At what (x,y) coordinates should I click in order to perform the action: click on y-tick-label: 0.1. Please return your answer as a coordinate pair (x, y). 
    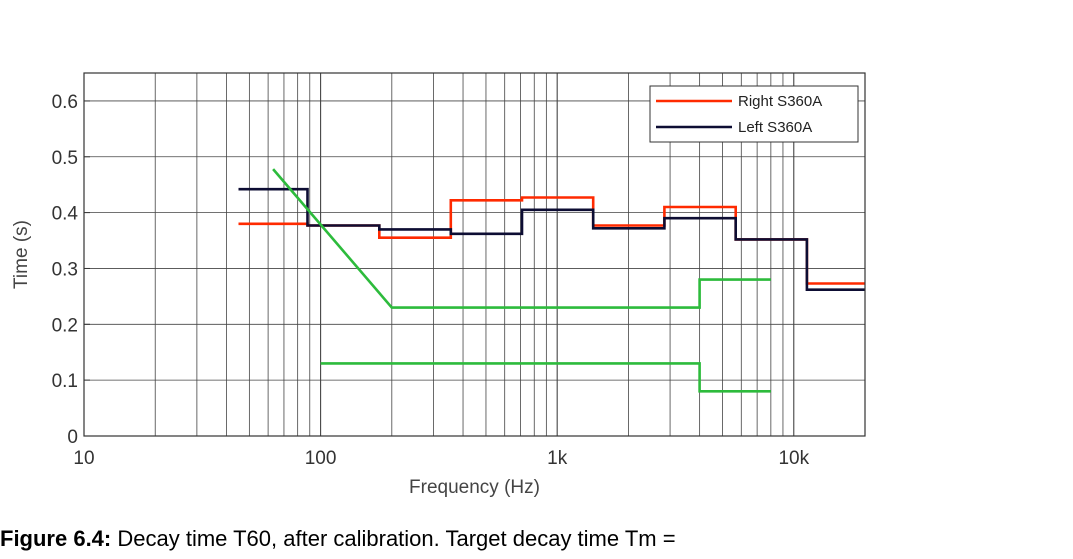
    Looking at the image, I should click on (65, 381).